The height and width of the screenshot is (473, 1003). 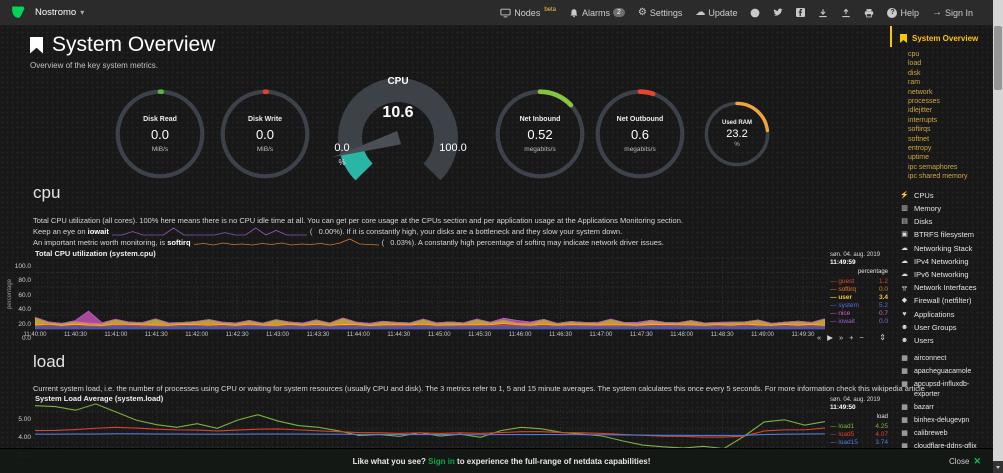 What do you see at coordinates (265, 134) in the screenshot?
I see `disk-write-gauge: Disk Write 0.0 MiB/s` at bounding box center [265, 134].